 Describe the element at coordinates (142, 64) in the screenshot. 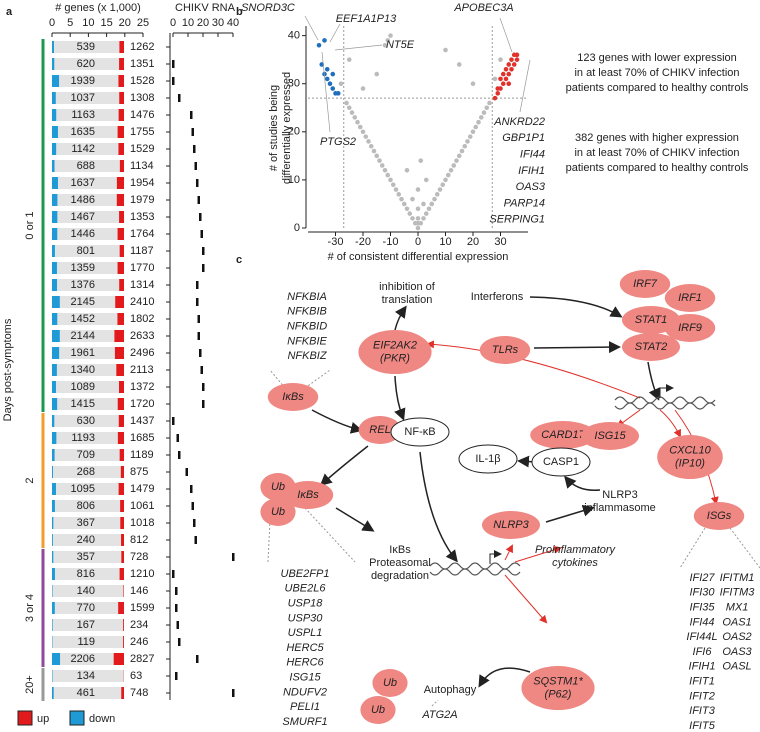

I see `value-label: 1351` at that location.